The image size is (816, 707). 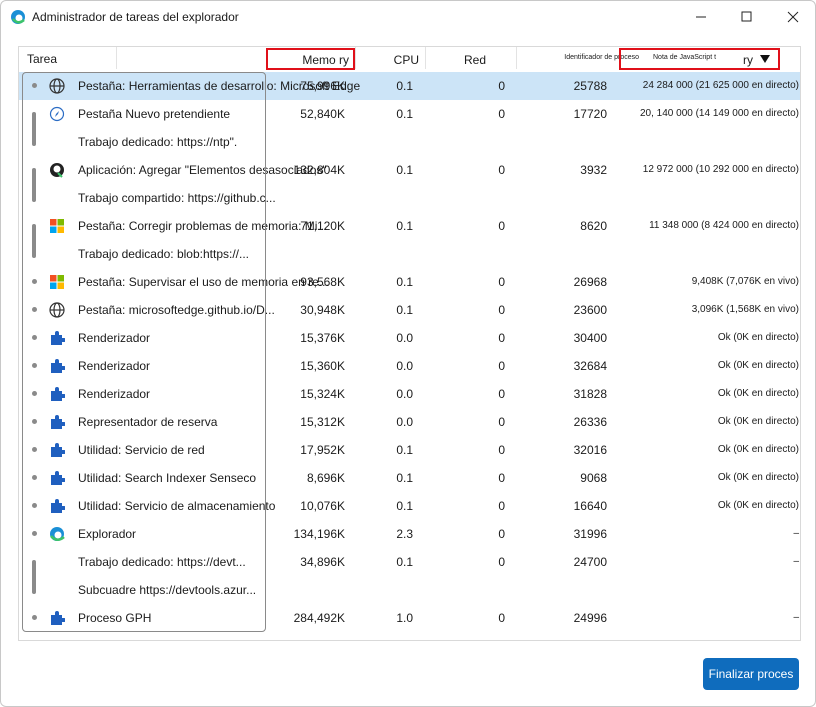 I want to click on cell-memory: 30,948K, so click(x=322, y=310).